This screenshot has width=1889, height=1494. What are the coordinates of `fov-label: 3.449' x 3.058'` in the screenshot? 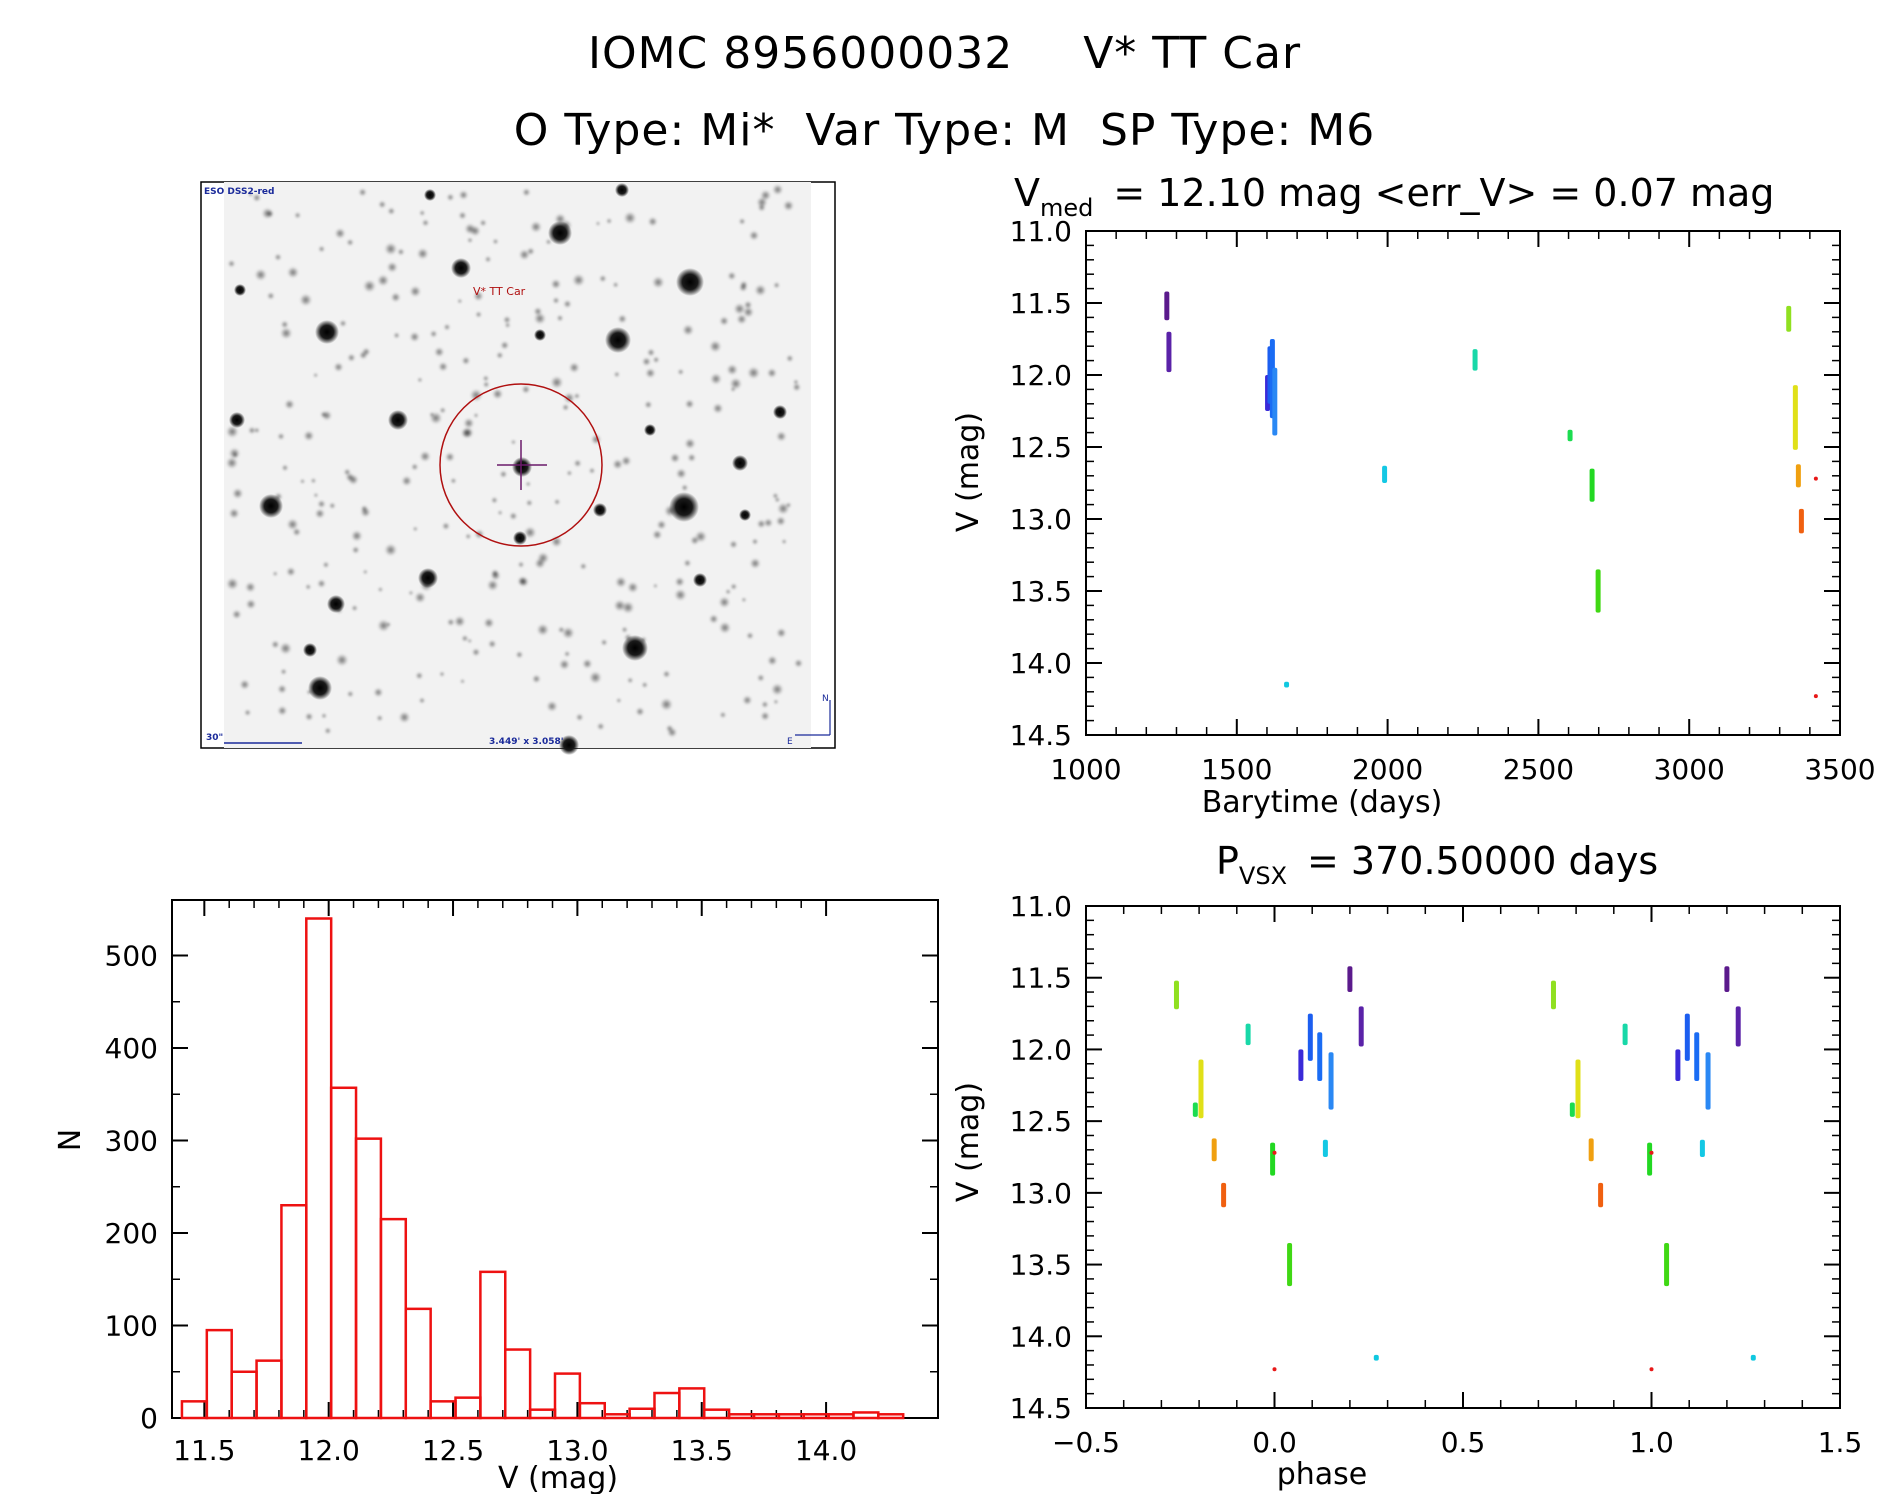 It's located at (526, 742).